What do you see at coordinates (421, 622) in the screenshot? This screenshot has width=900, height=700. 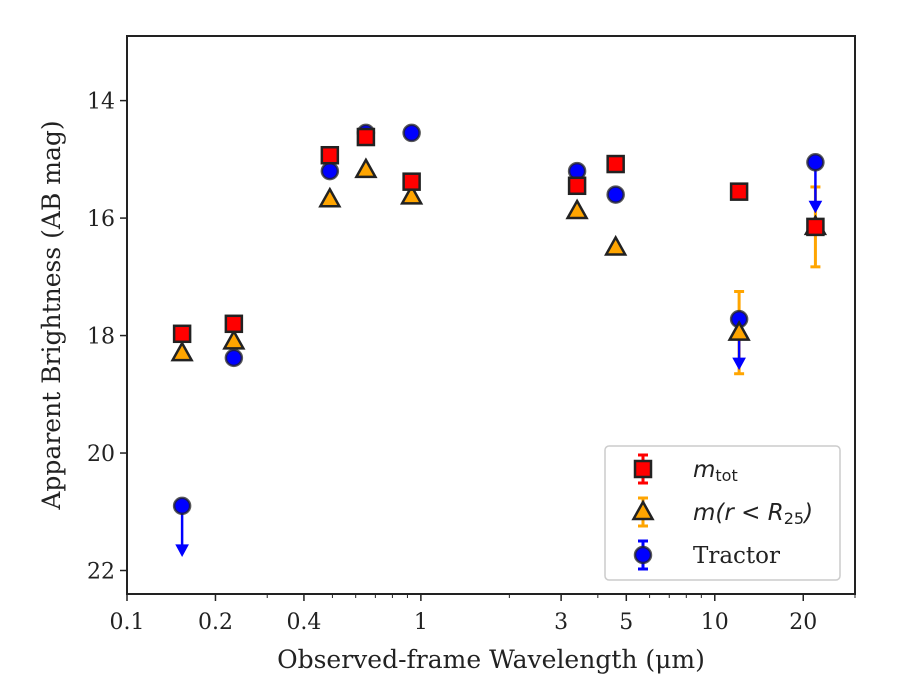 I see `x-tick-label: 1` at bounding box center [421, 622].